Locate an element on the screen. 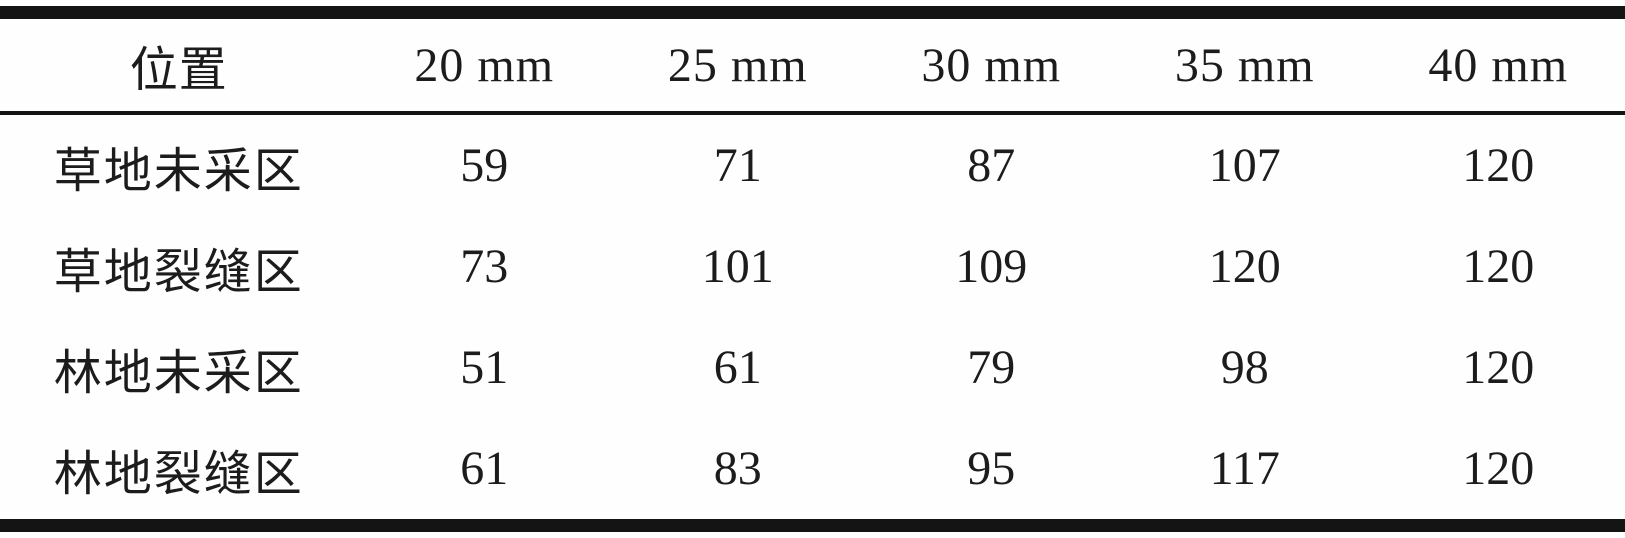 The image size is (1625, 538). data-cell: 71 is located at coordinates (737, 165).